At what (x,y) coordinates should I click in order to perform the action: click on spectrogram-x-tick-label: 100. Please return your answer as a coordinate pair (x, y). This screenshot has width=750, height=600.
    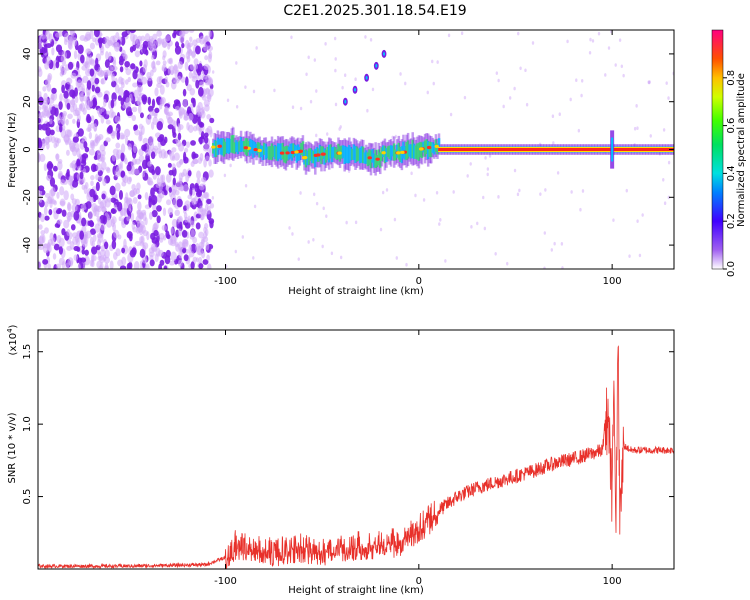
    Looking at the image, I should click on (612, 281).